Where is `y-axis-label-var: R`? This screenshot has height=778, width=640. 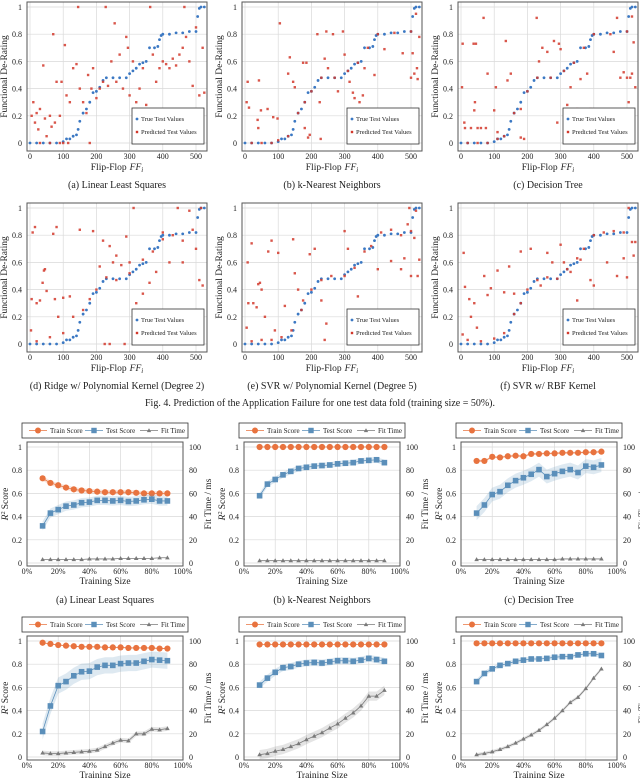
y-axis-label-var: R is located at coordinates (6, 711).